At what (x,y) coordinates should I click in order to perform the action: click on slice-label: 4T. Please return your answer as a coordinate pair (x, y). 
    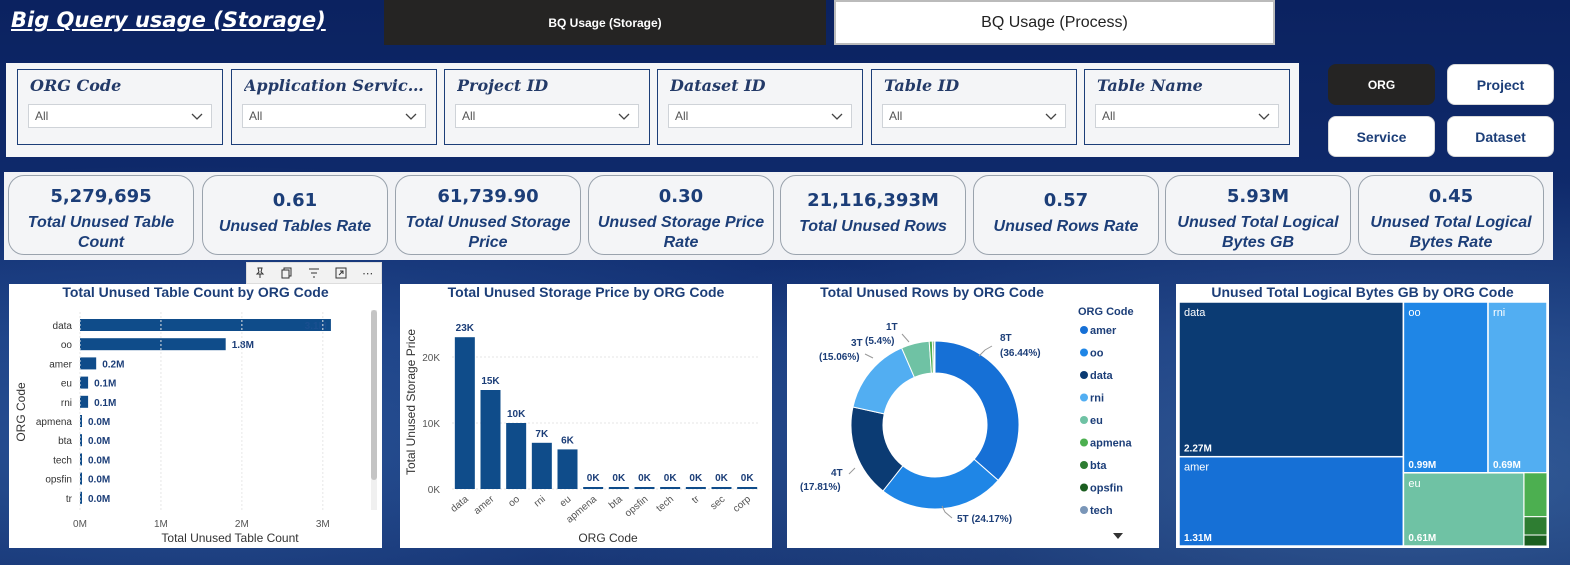
    Looking at the image, I should click on (837, 473).